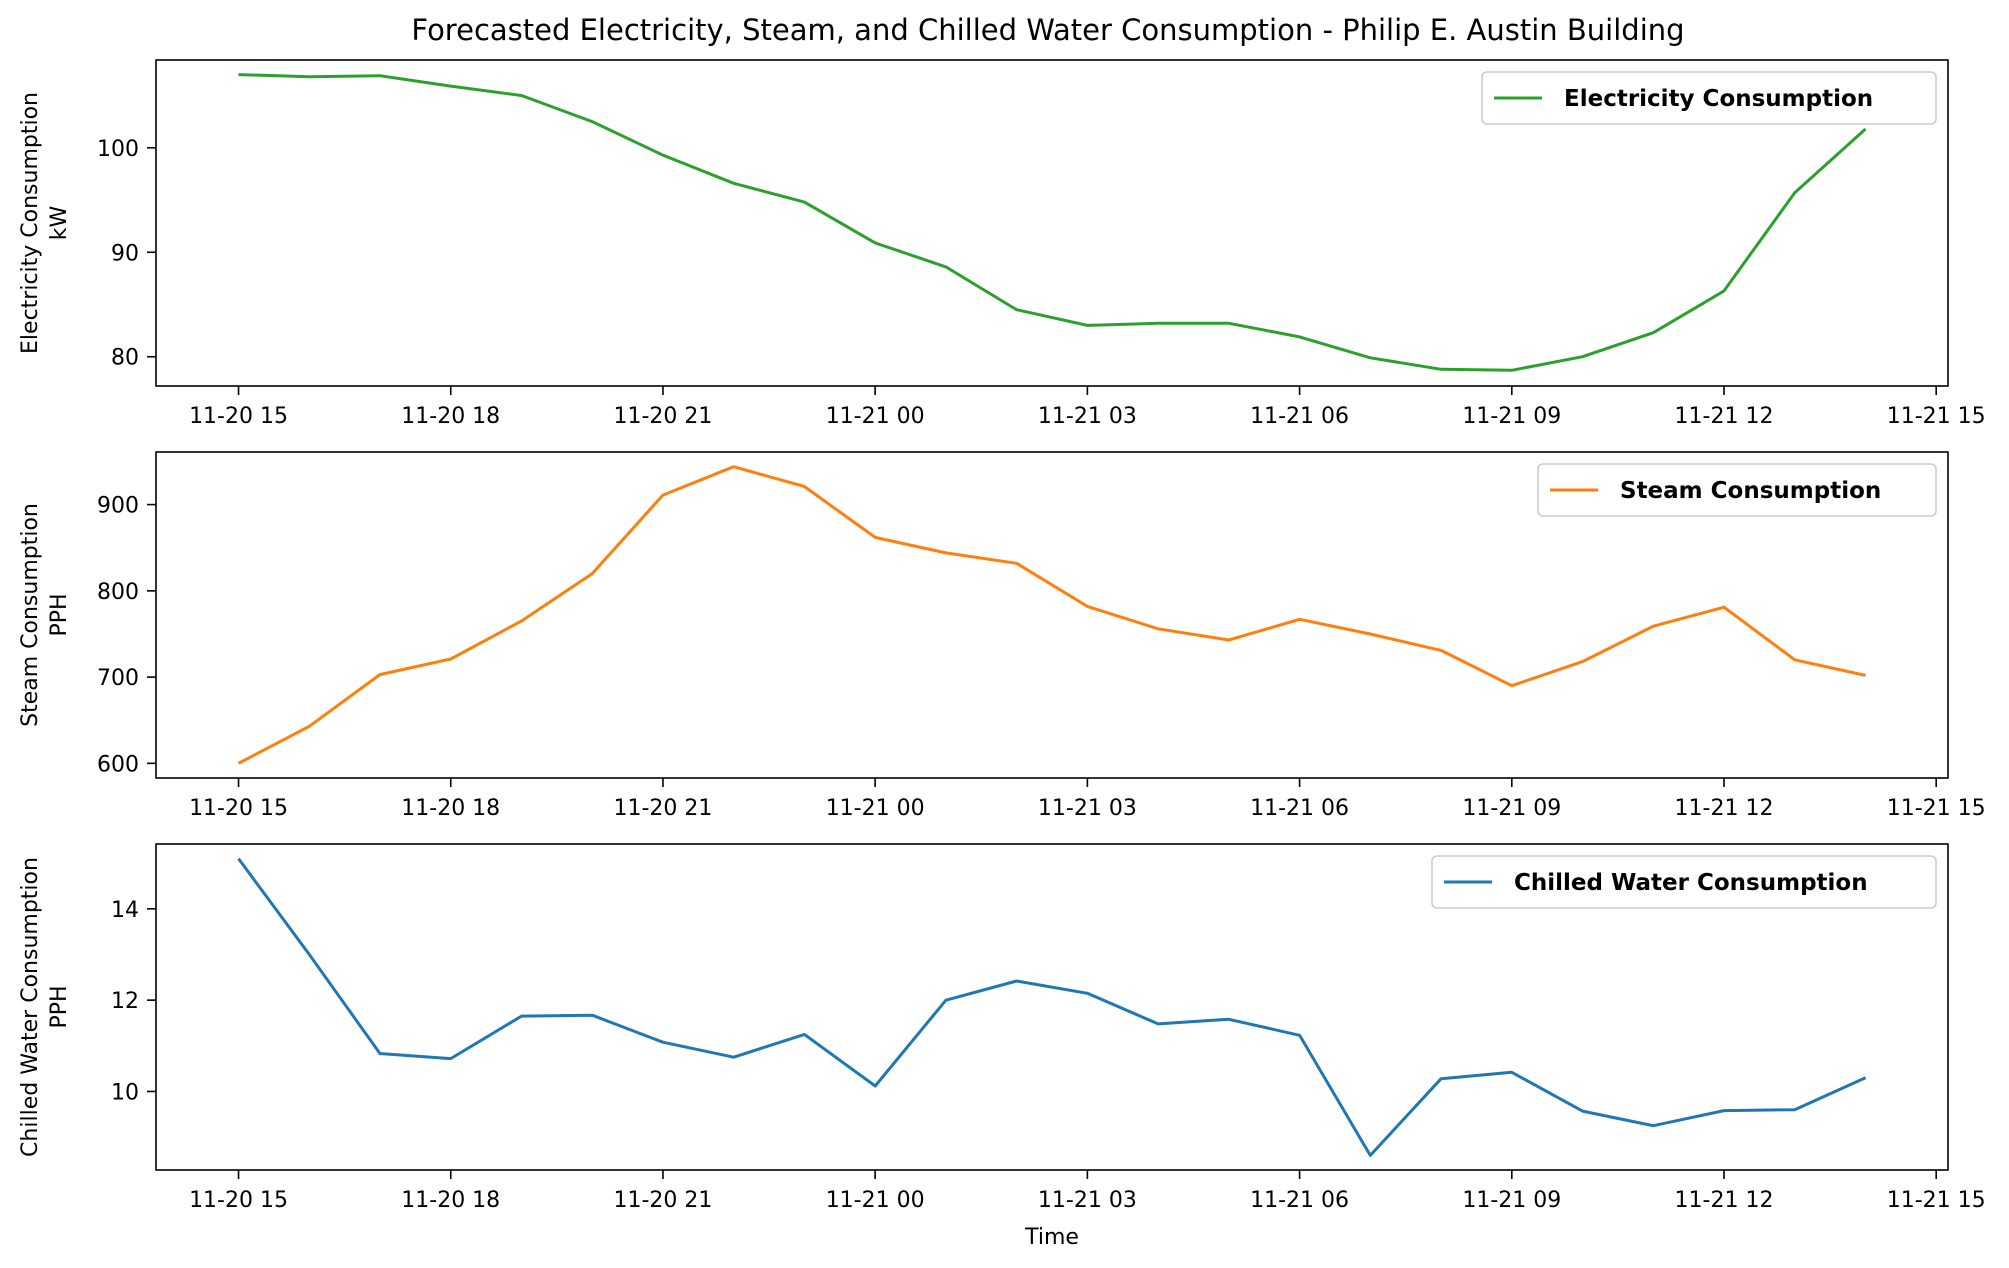 This screenshot has width=2009, height=1268. What do you see at coordinates (1936, 416) in the screenshot?
I see `electricity-x-tick-label: 11-21 15` at bounding box center [1936, 416].